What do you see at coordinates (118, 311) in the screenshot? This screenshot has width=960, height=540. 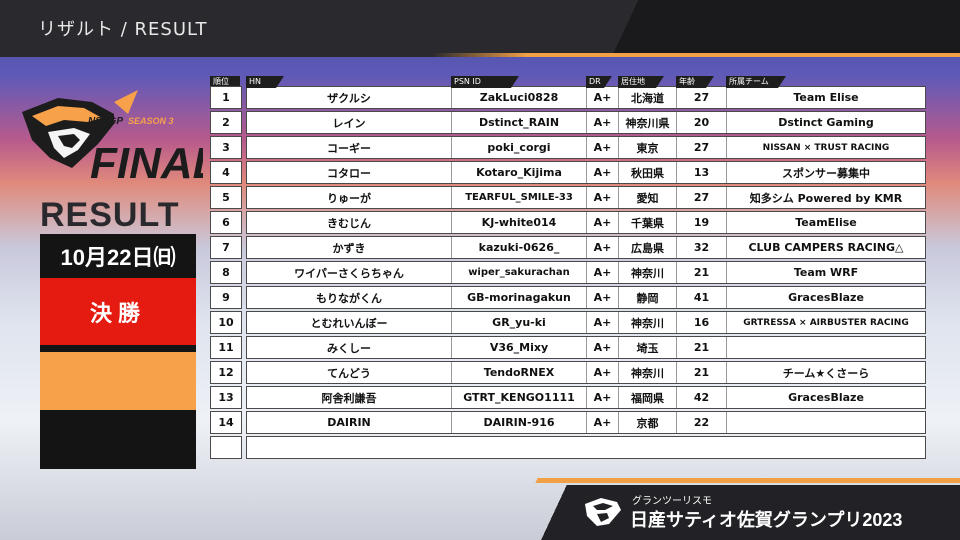 I see `stage-label: 決勝` at bounding box center [118, 311].